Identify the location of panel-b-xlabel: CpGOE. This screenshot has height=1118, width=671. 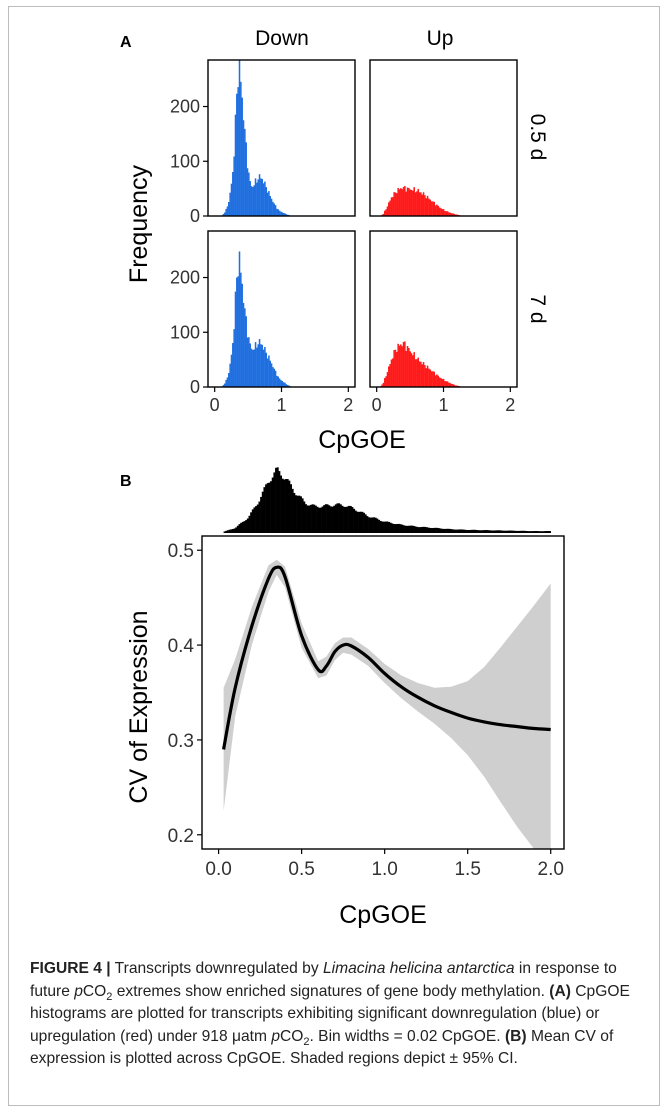
(383, 915).